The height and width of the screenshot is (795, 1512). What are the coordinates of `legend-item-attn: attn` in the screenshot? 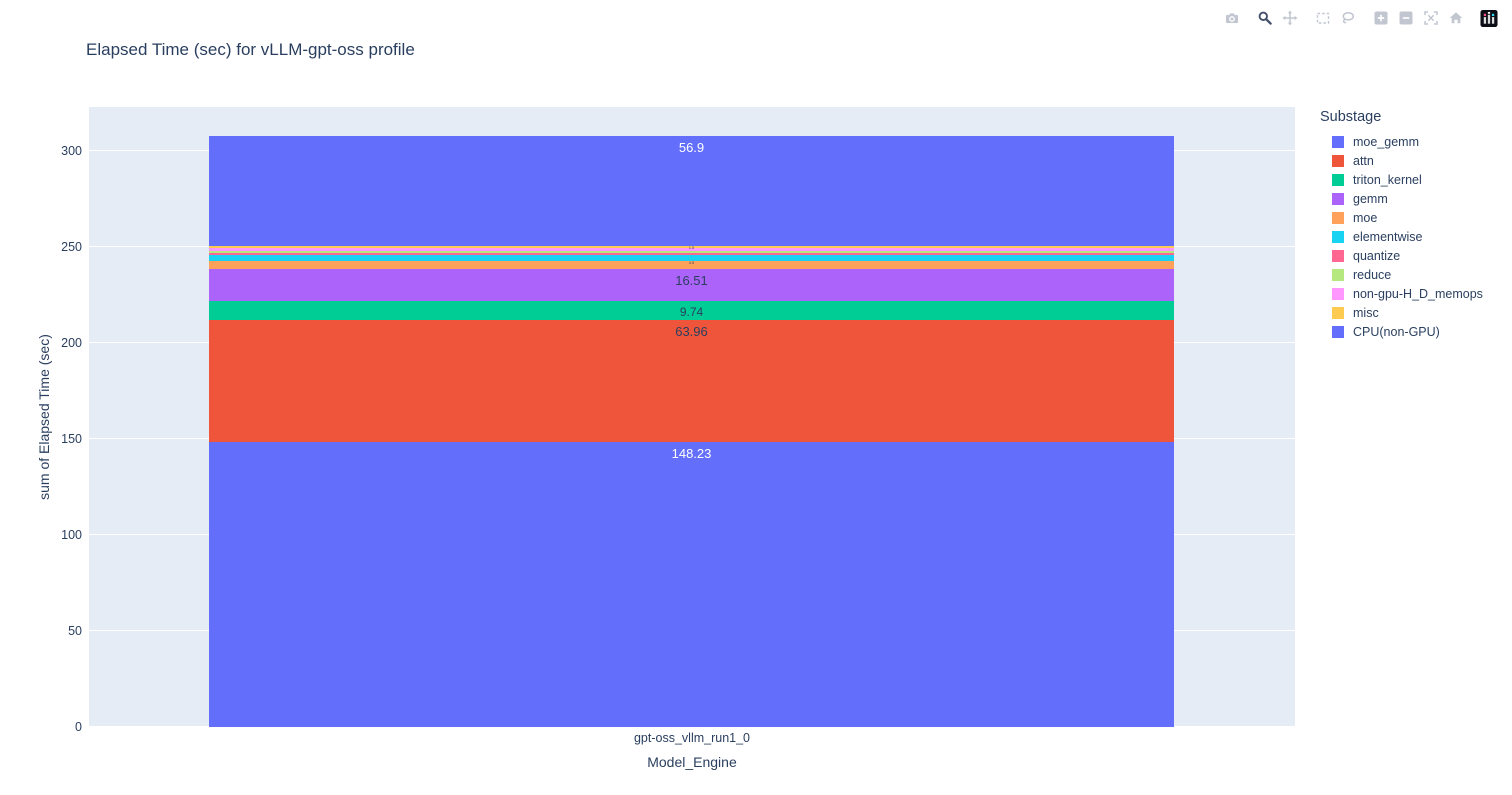 It's located at (1400, 160).